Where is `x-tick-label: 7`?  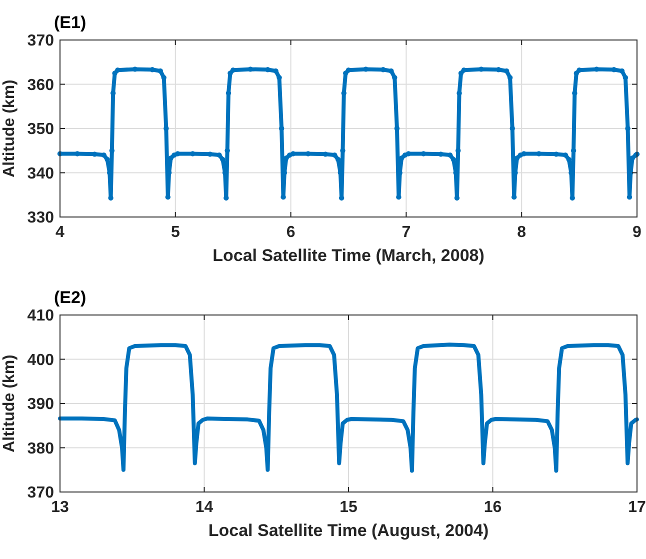 x-tick-label: 7 is located at coordinates (406, 232).